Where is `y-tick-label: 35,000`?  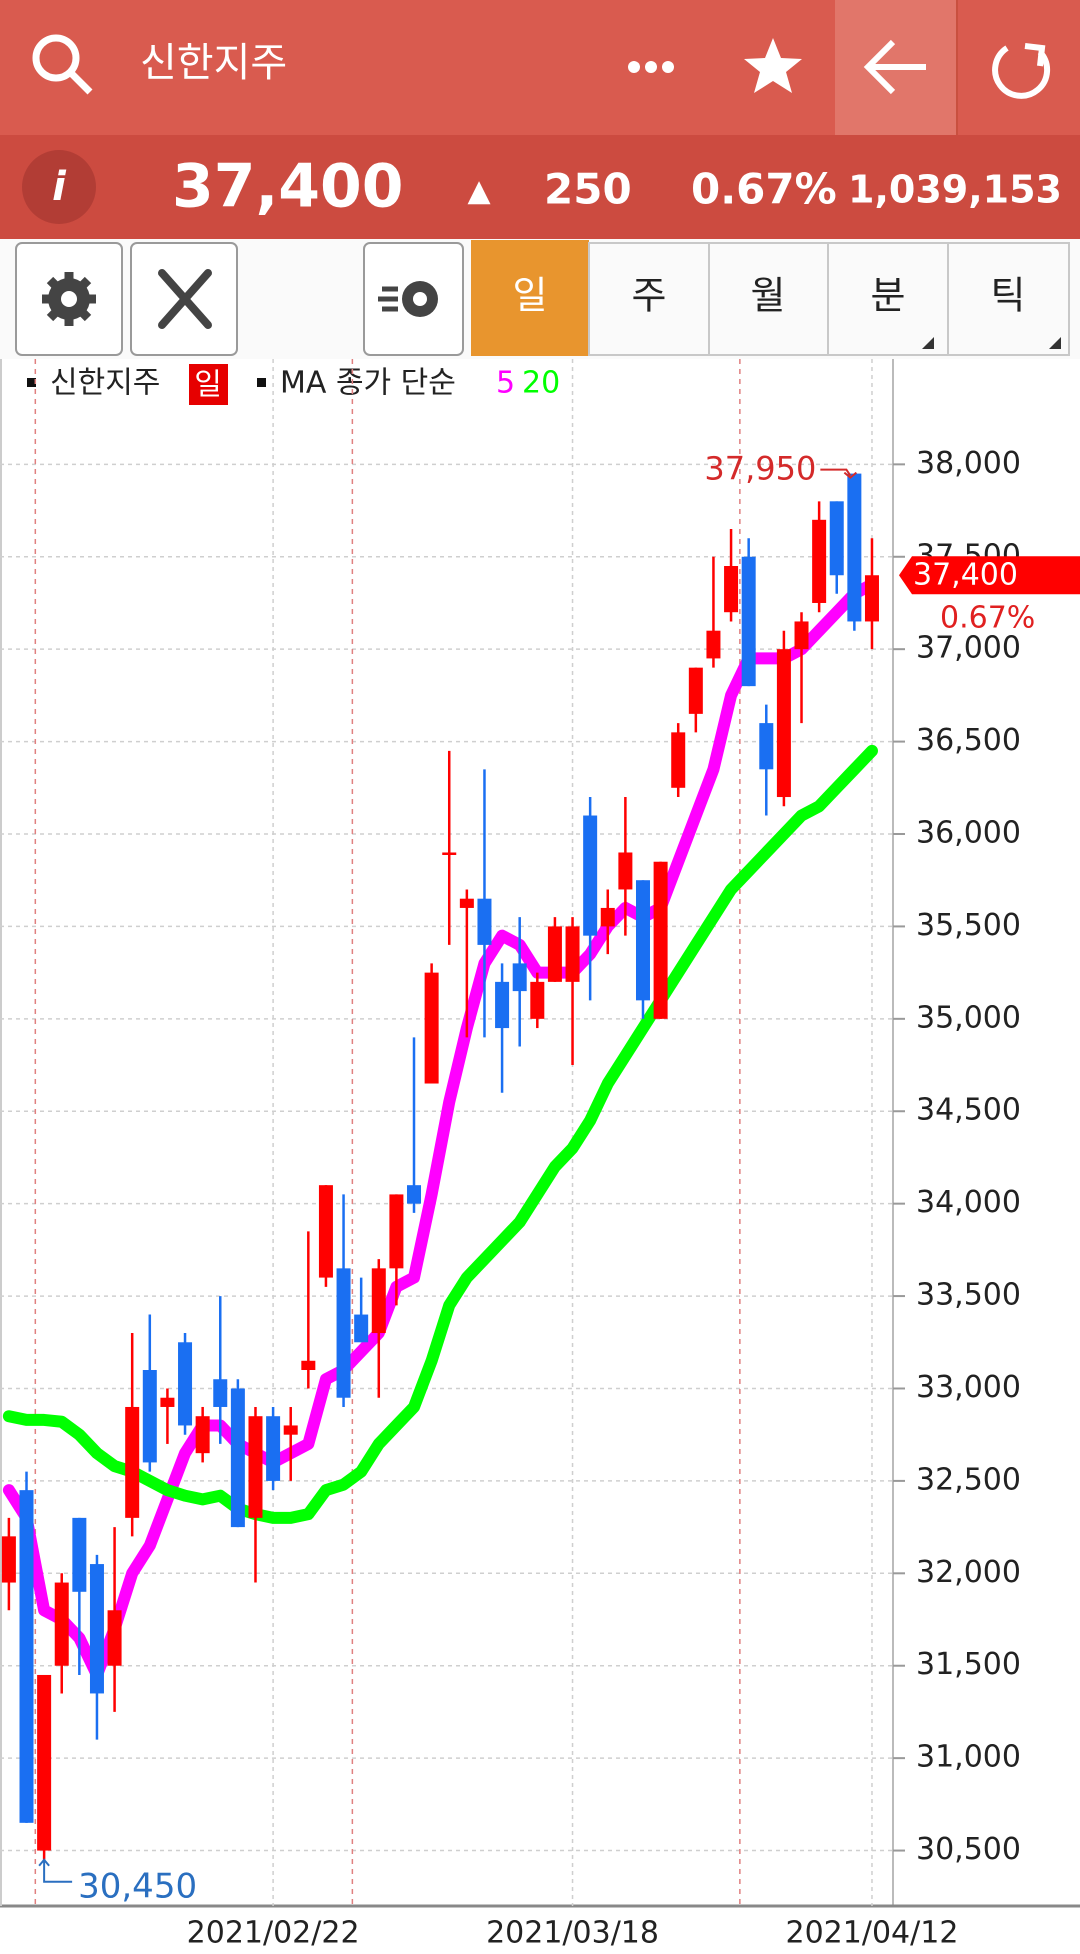
y-tick-label: 35,000 is located at coordinates (968, 1017).